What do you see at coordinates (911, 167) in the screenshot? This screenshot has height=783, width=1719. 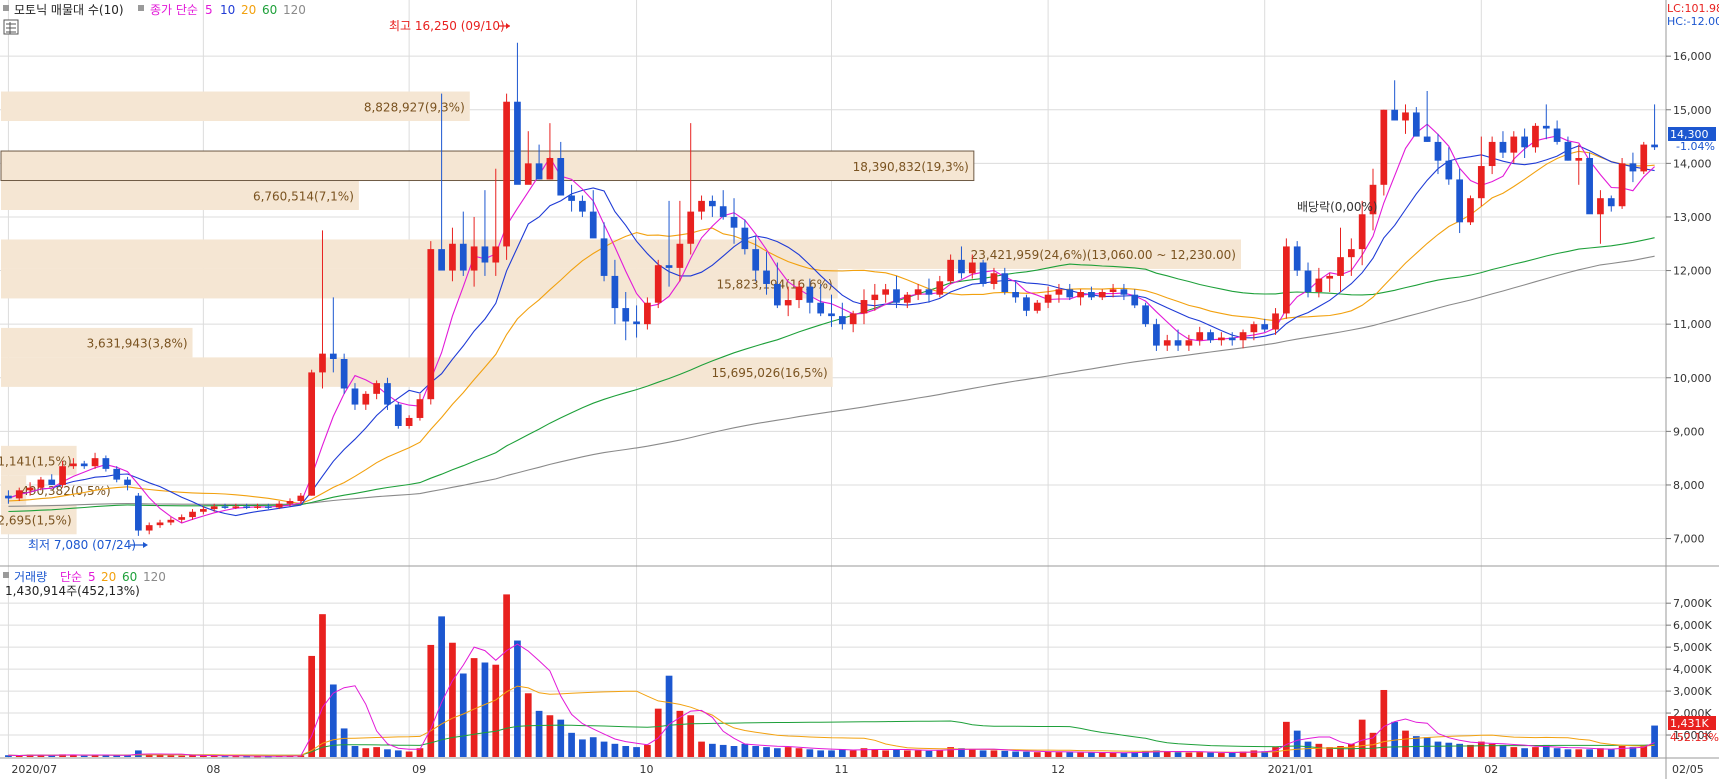 I see `volume-profile-label: 18,390,832(19,3%)` at bounding box center [911, 167].